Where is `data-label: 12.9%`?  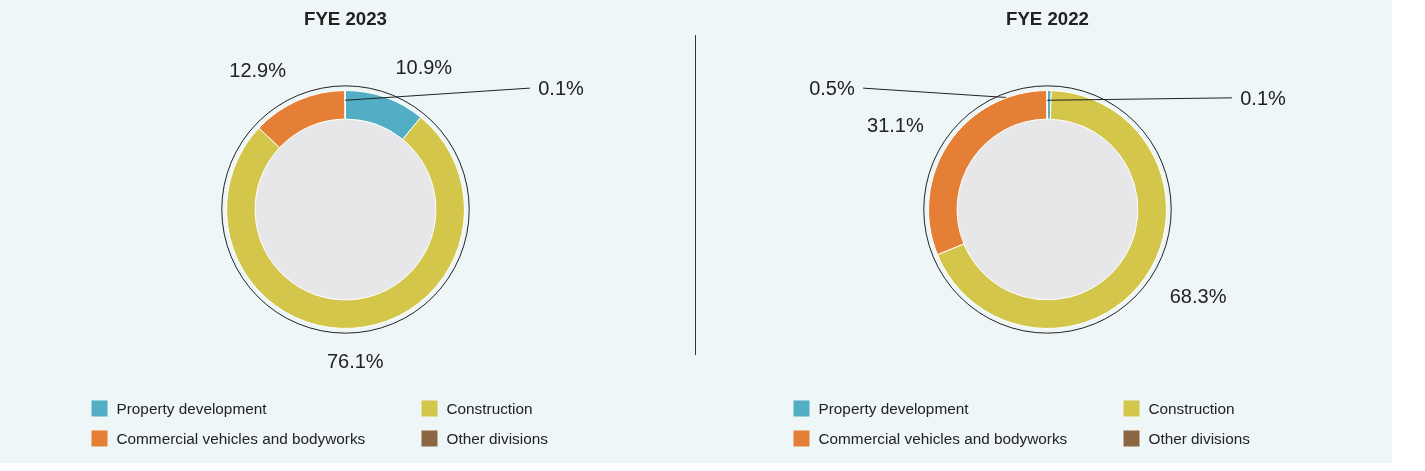
data-label: 12.9% is located at coordinates (258, 70).